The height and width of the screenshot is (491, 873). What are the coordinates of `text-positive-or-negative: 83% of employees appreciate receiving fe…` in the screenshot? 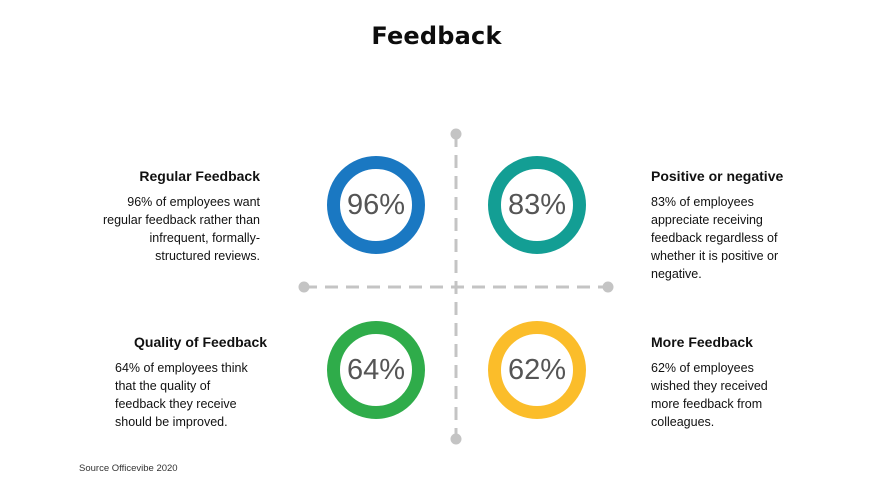 It's located at (715, 238).